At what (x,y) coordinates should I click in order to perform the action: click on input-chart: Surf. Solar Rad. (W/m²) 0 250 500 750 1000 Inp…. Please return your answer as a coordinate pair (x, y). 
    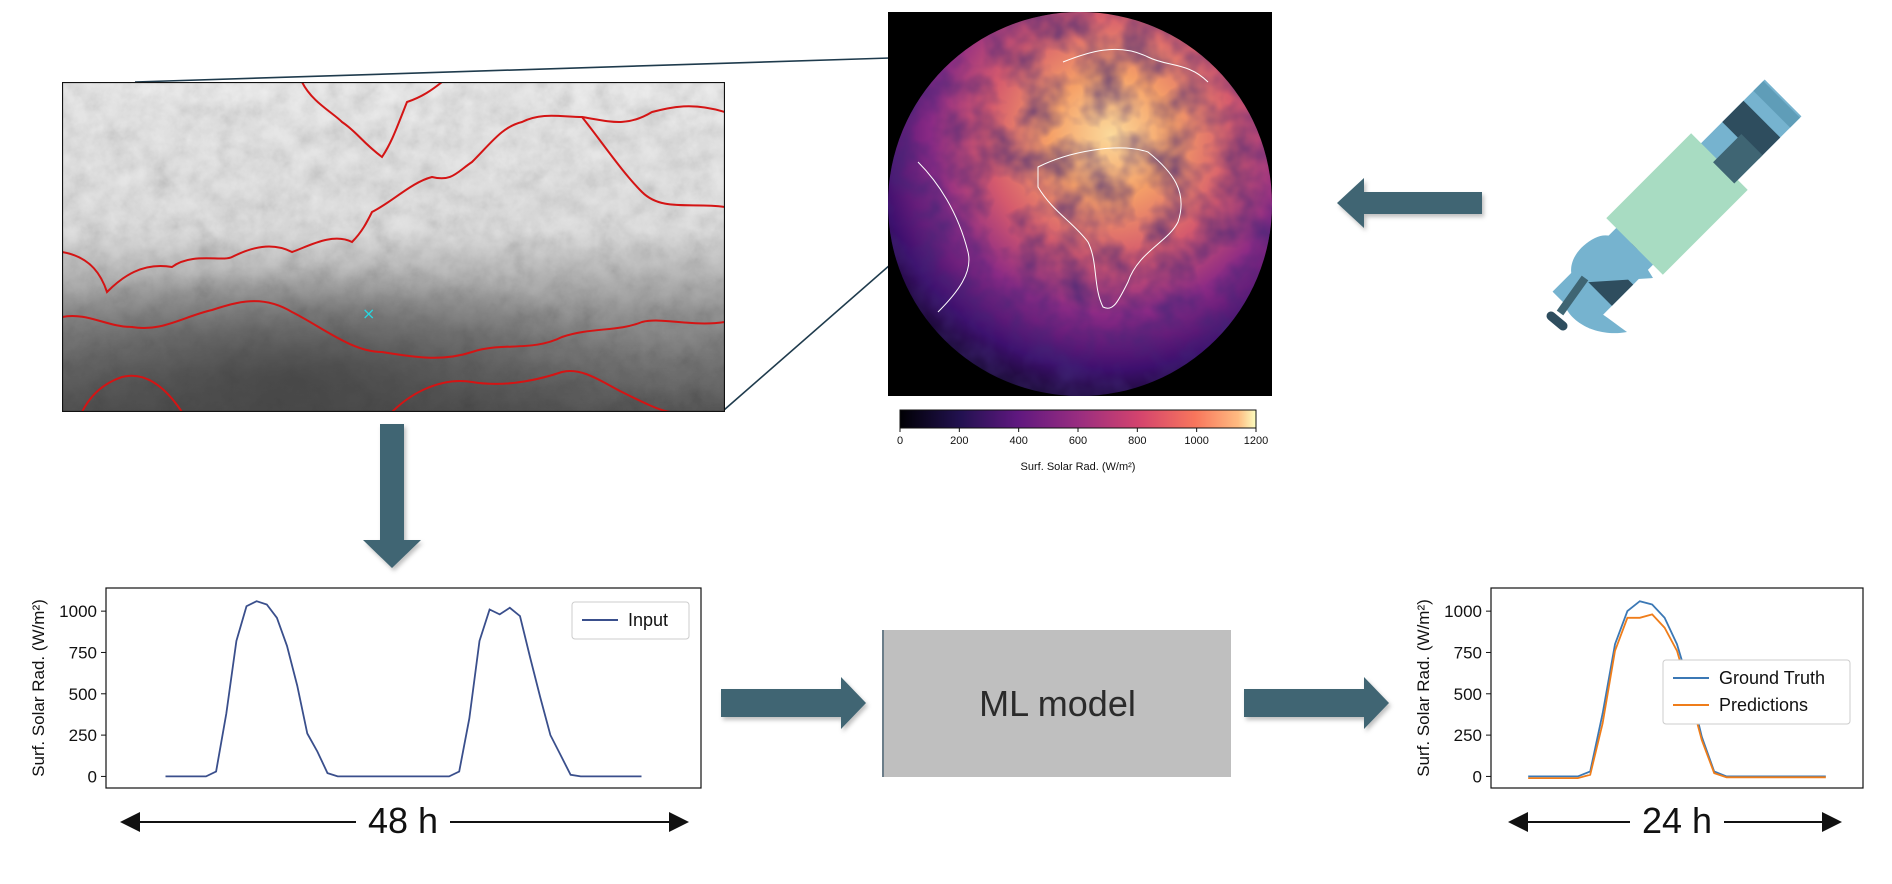
    Looking at the image, I should click on (365, 688).